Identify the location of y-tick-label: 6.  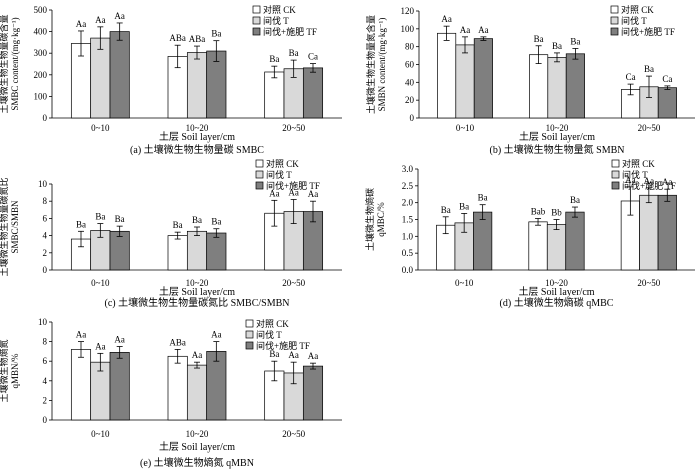
(45, 361).